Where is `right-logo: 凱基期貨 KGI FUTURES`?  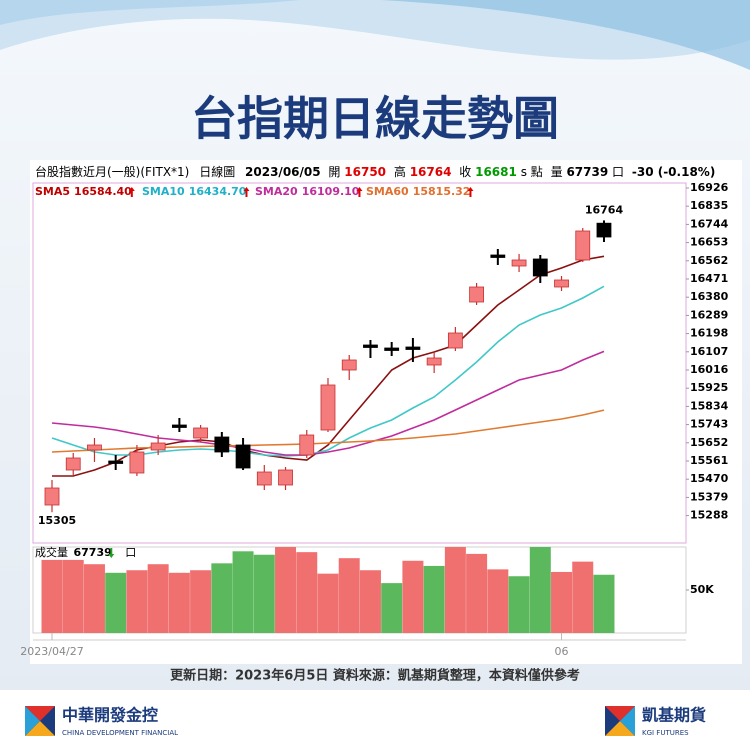
right-logo: 凱基期貨 KGI FUTURES is located at coordinates (655, 721).